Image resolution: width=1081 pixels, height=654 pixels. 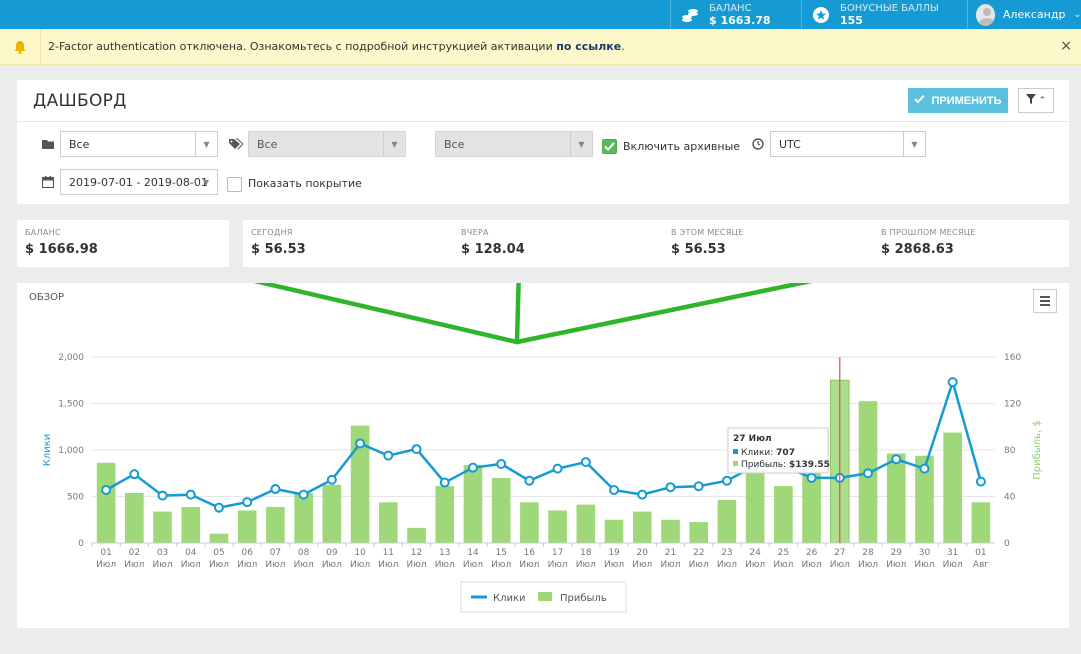 What do you see at coordinates (47, 450) in the screenshot?
I see `y-axis-label: Клики` at bounding box center [47, 450].